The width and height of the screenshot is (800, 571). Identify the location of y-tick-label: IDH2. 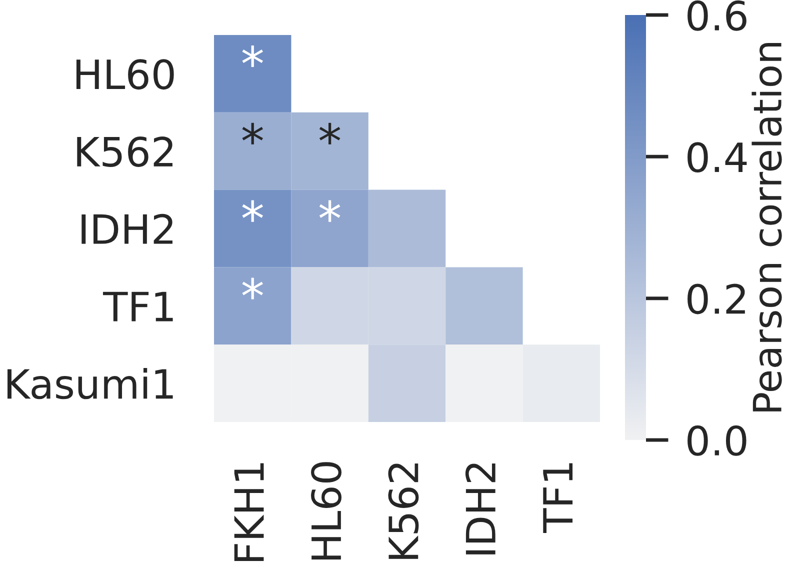
(127, 229).